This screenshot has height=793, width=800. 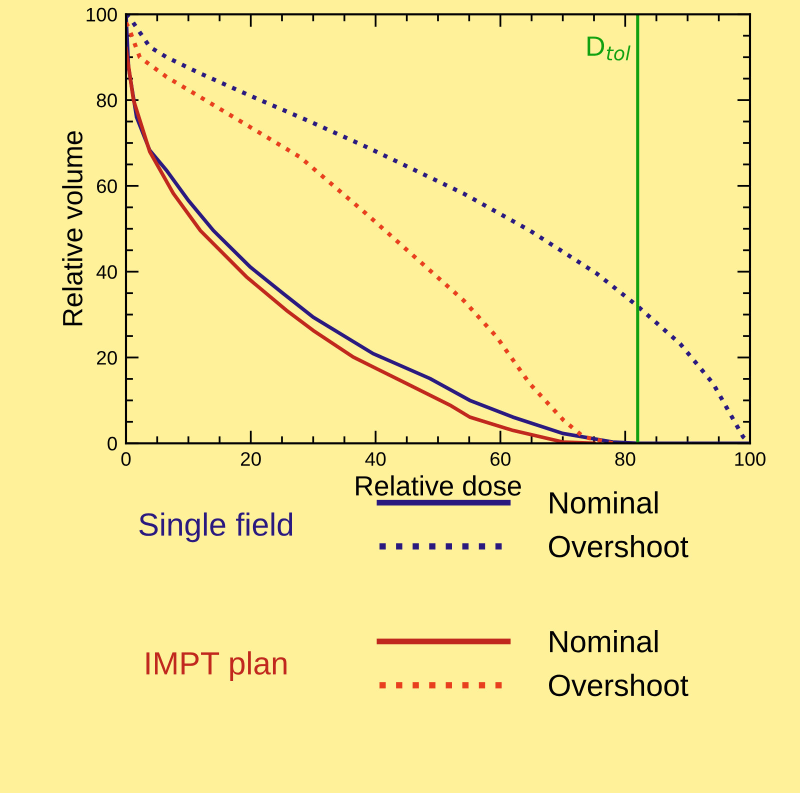 I want to click on x-tick-label: 20, so click(x=250, y=459).